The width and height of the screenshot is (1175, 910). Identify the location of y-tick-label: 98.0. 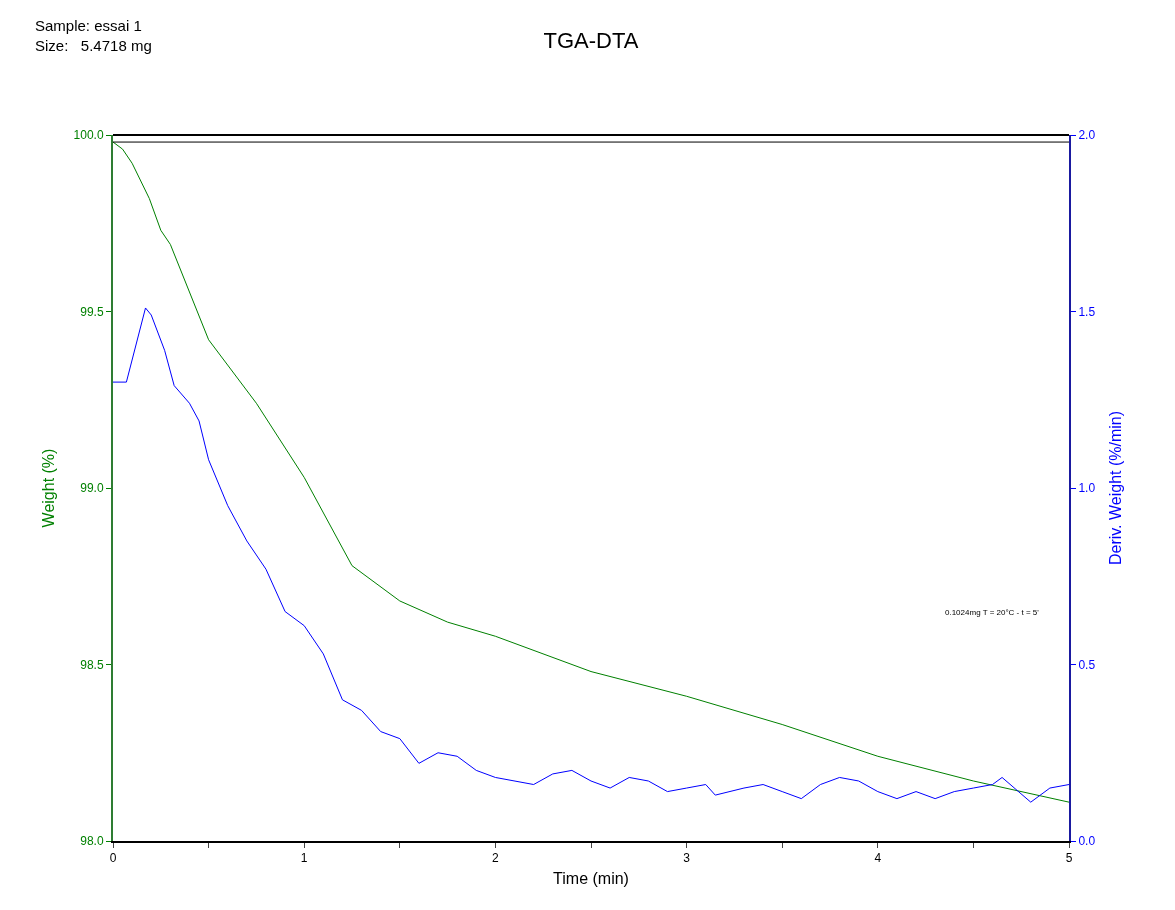
(92, 841).